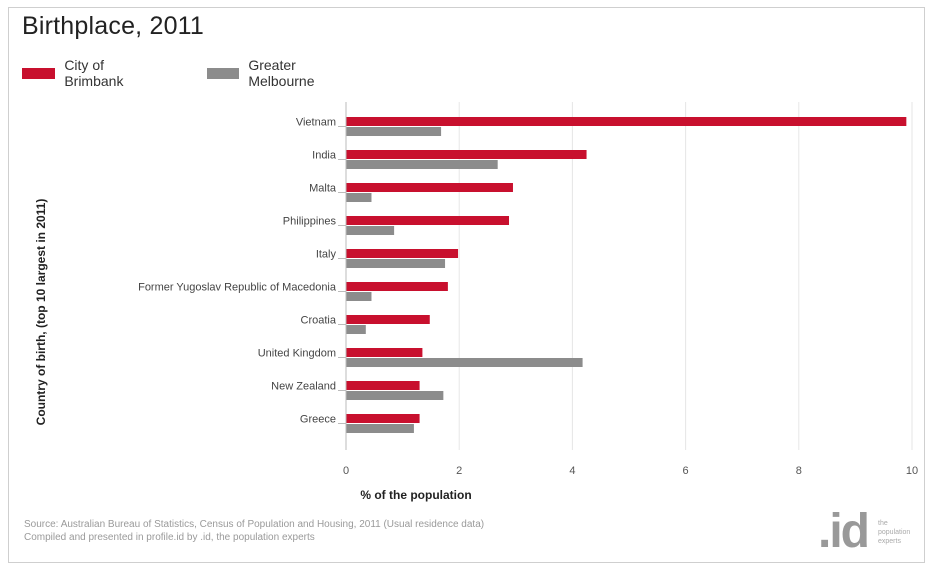 The height and width of the screenshot is (570, 933). Describe the element at coordinates (94, 73) in the screenshot. I see `legend-label-brimbank: City of Brimbank` at that location.